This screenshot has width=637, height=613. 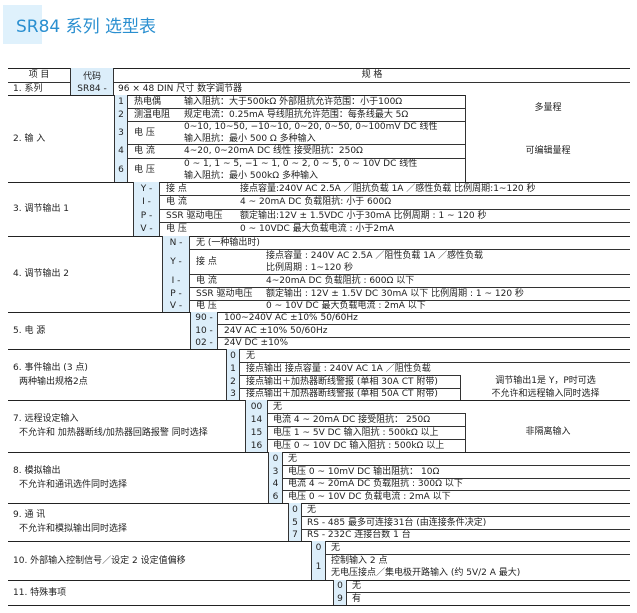 What do you see at coordinates (256, 419) in the screenshot?
I see `option-code: 14` at bounding box center [256, 419].